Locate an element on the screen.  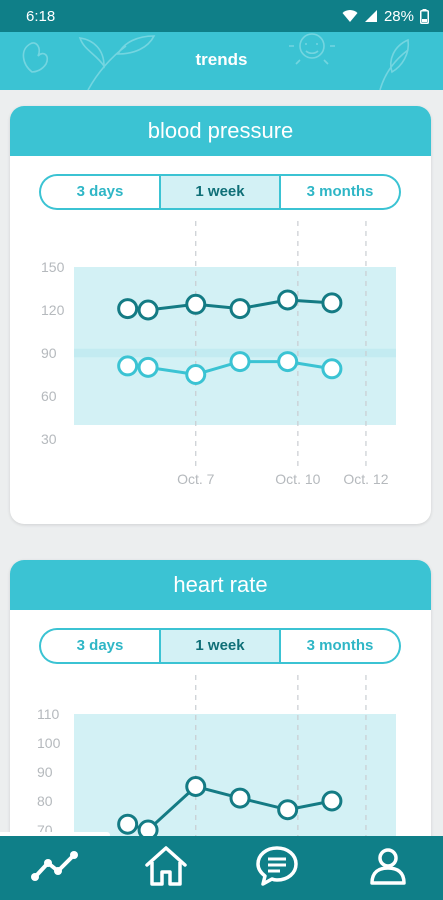
bp-x-tick-label: Oct. 12 is located at coordinates (365, 479).